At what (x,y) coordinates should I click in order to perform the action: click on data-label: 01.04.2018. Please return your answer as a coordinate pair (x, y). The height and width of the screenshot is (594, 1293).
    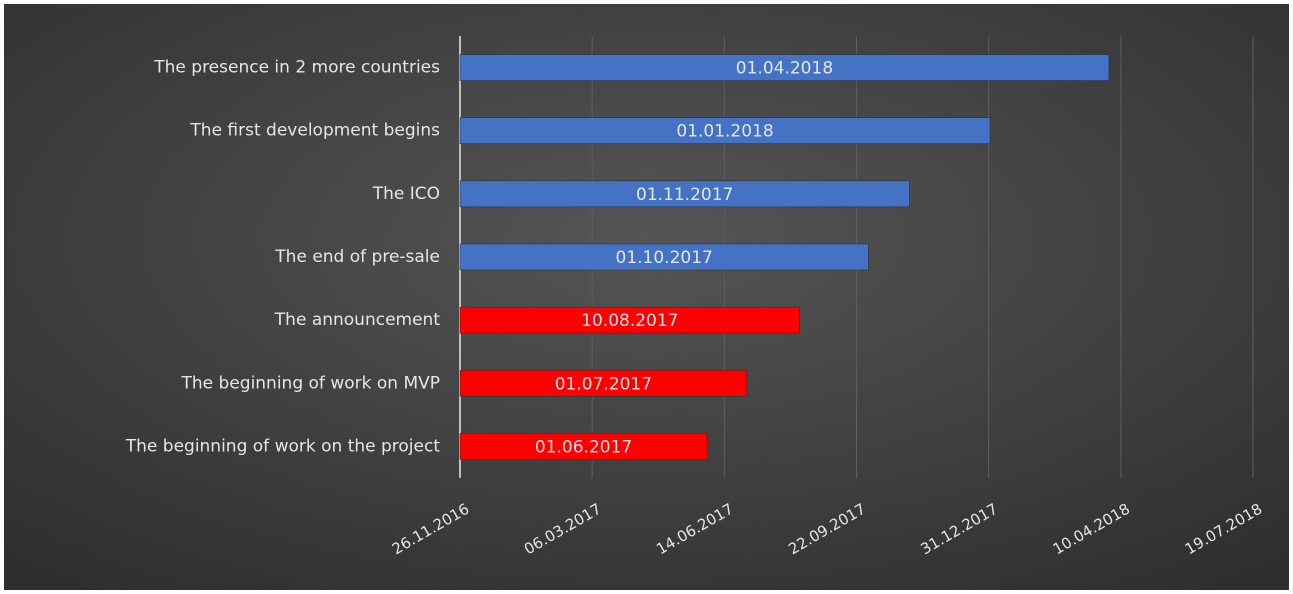
    Looking at the image, I should click on (784, 69).